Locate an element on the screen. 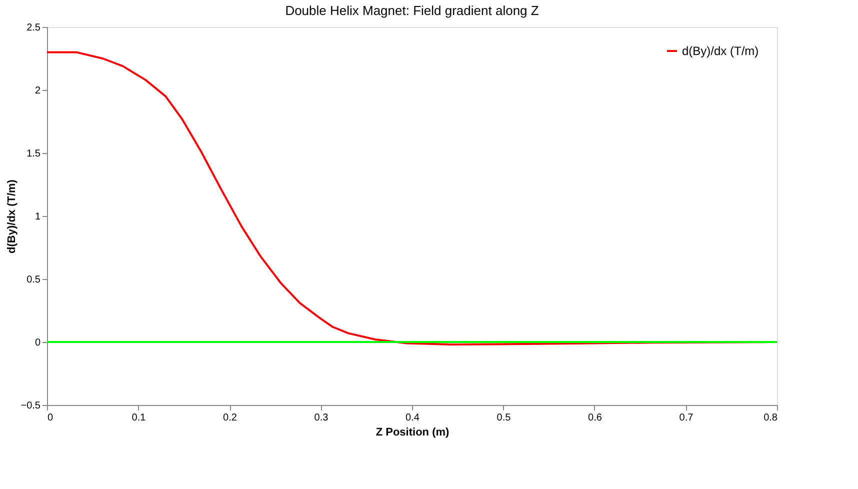  y-tick-label: 1 is located at coordinates (37, 217).